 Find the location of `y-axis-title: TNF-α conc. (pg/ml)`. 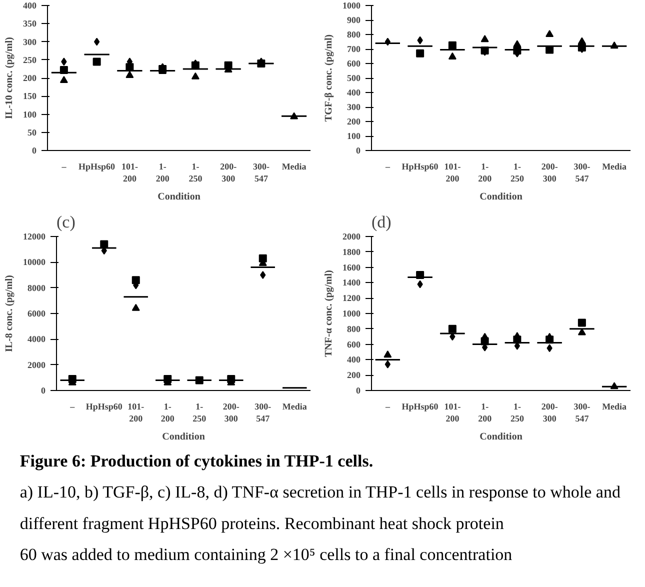

y-axis-title: TNF-α conc. (pg/ml) is located at coordinates (329, 313).